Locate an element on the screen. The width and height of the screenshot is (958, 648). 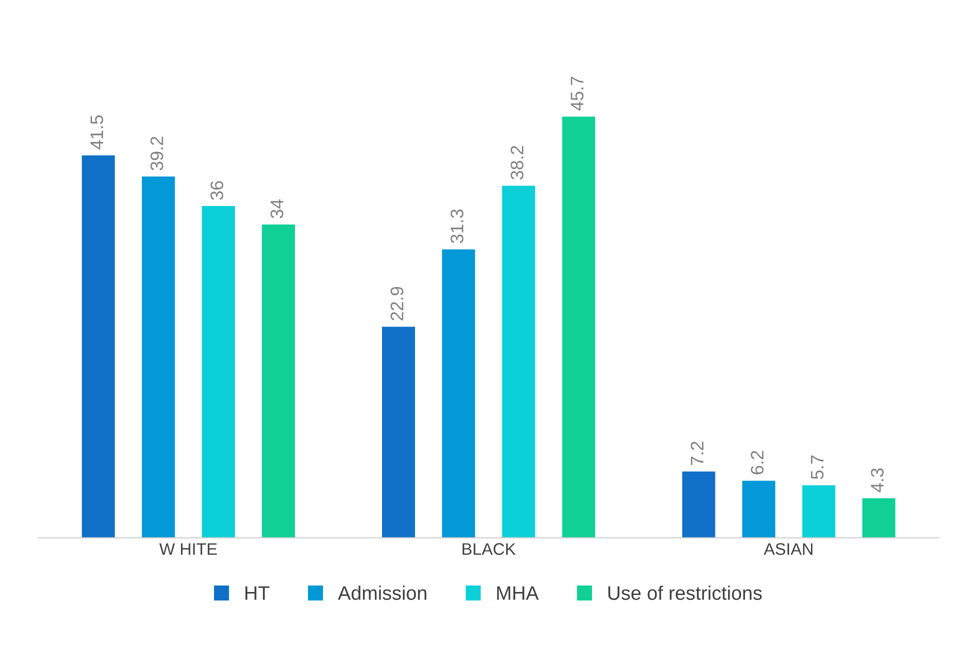
data-label: 39.2 is located at coordinates (157, 153).